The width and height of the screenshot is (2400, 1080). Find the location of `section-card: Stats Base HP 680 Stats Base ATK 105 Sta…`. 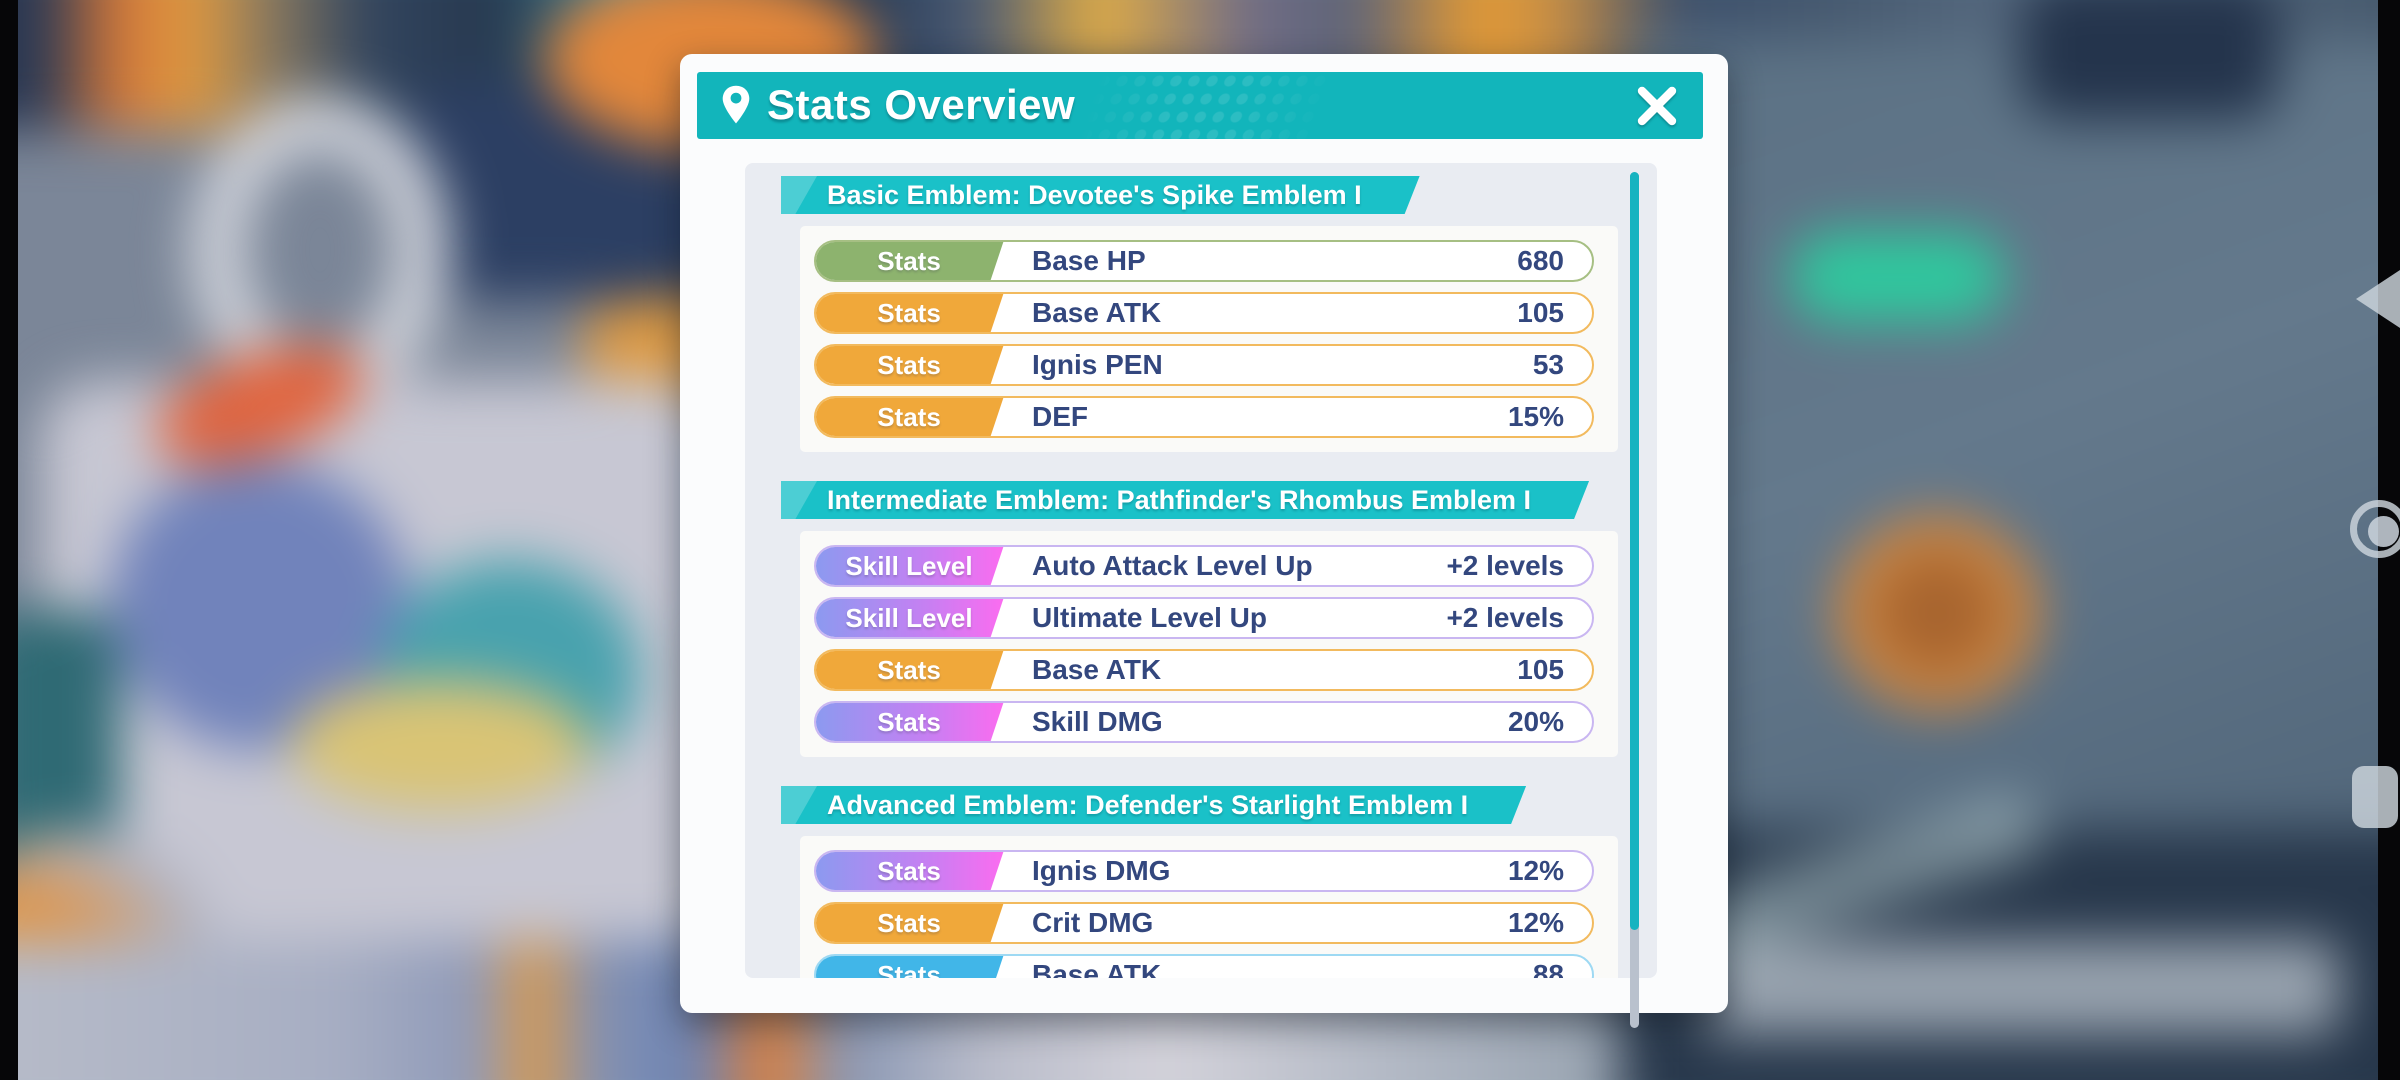

section-card: Stats Base HP 680 Stats Base ATK 105 Sta… is located at coordinates (1209, 339).